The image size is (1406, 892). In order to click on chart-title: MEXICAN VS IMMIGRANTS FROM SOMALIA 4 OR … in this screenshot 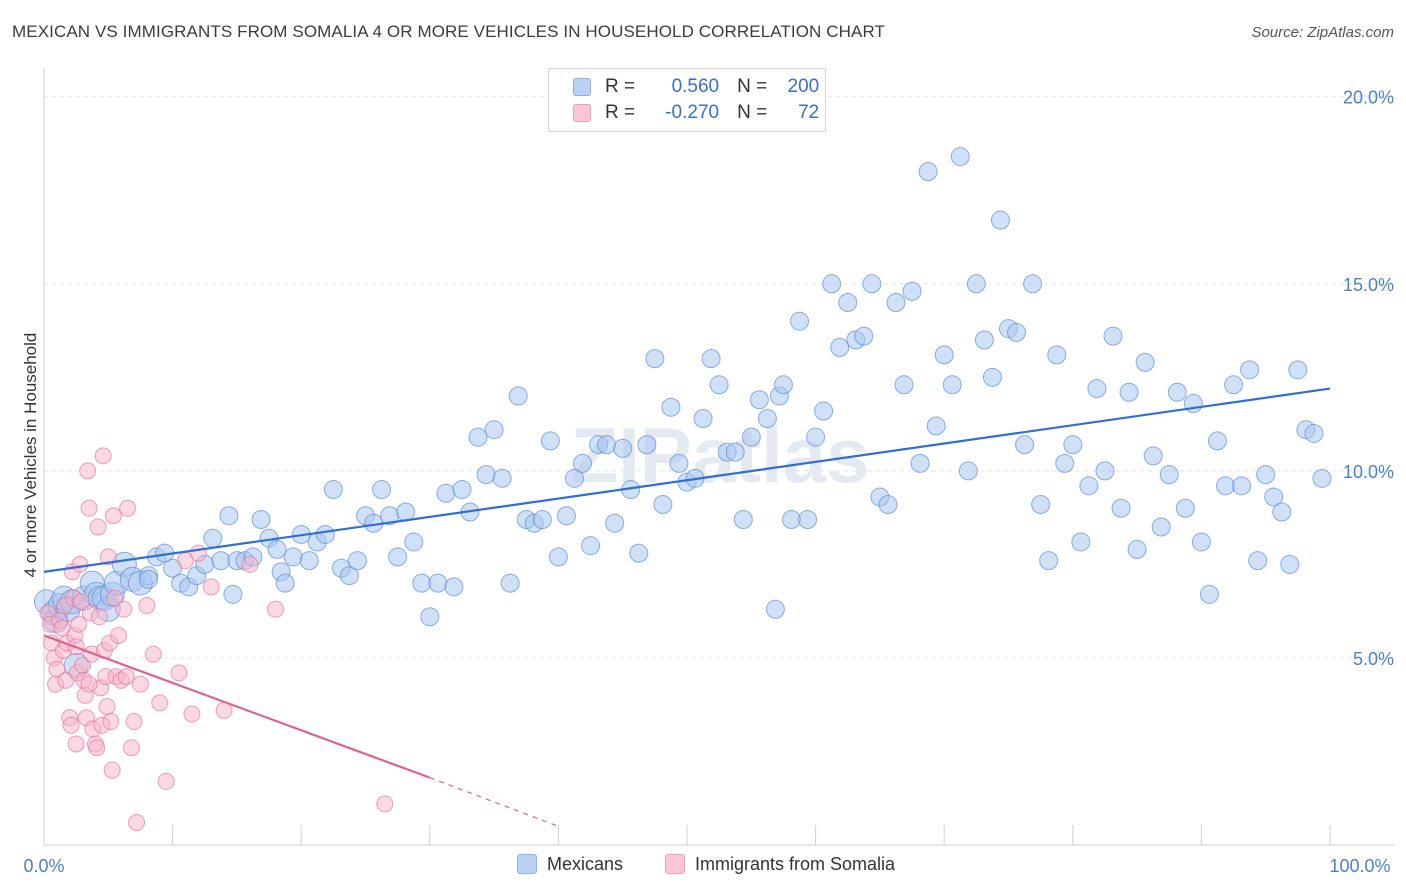, I will do `click(449, 31)`.